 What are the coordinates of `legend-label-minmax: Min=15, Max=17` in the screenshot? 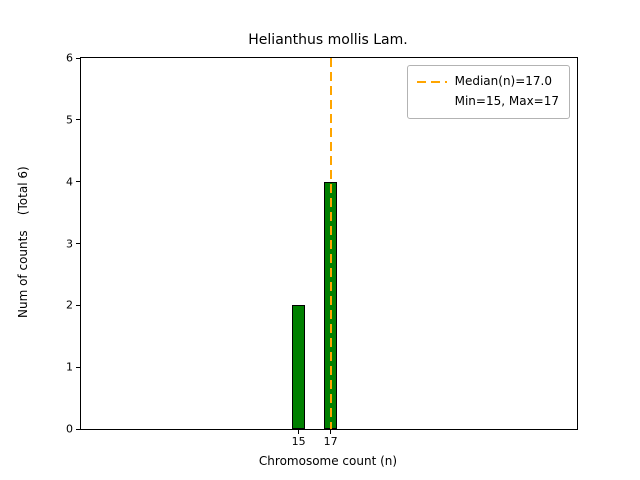 It's located at (506, 100).